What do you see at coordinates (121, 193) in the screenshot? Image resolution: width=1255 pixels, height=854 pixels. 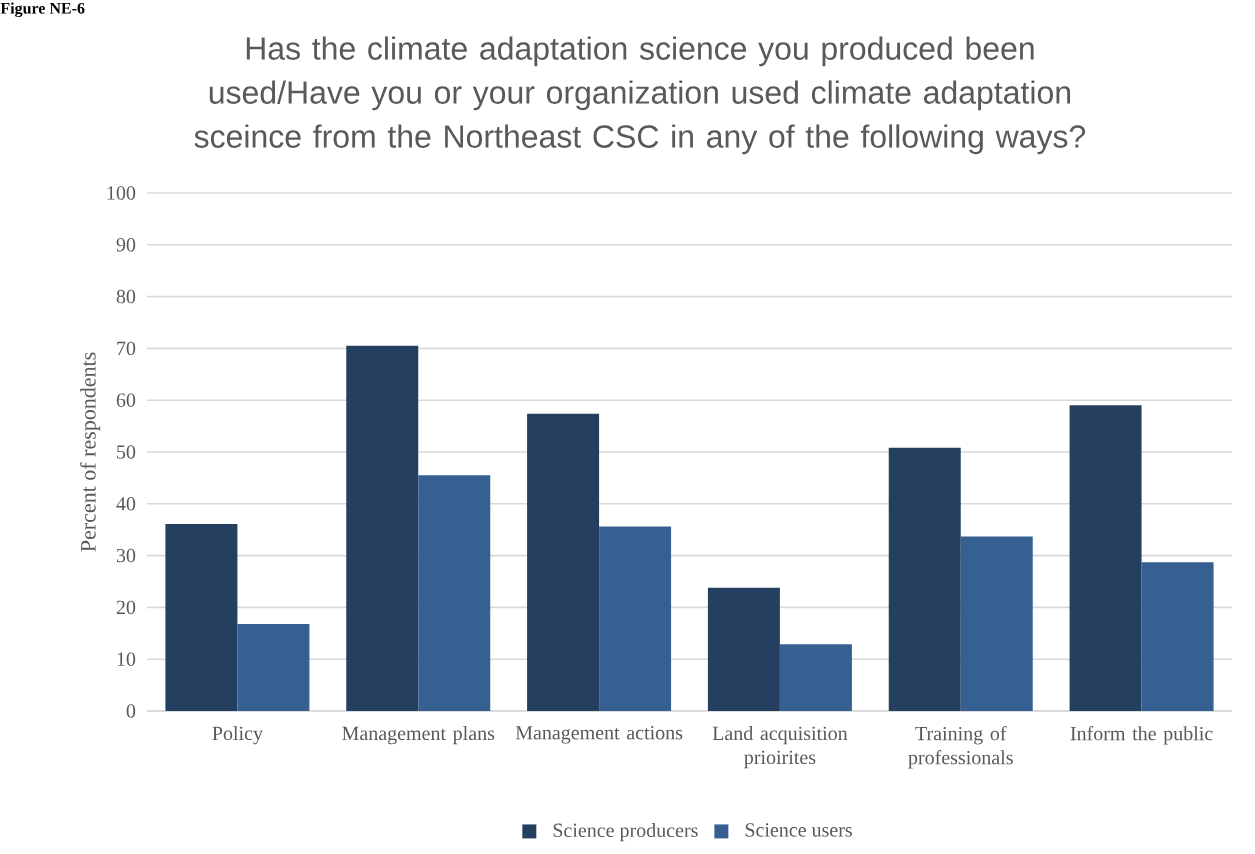 I see `y-tick-label: 100` at bounding box center [121, 193].